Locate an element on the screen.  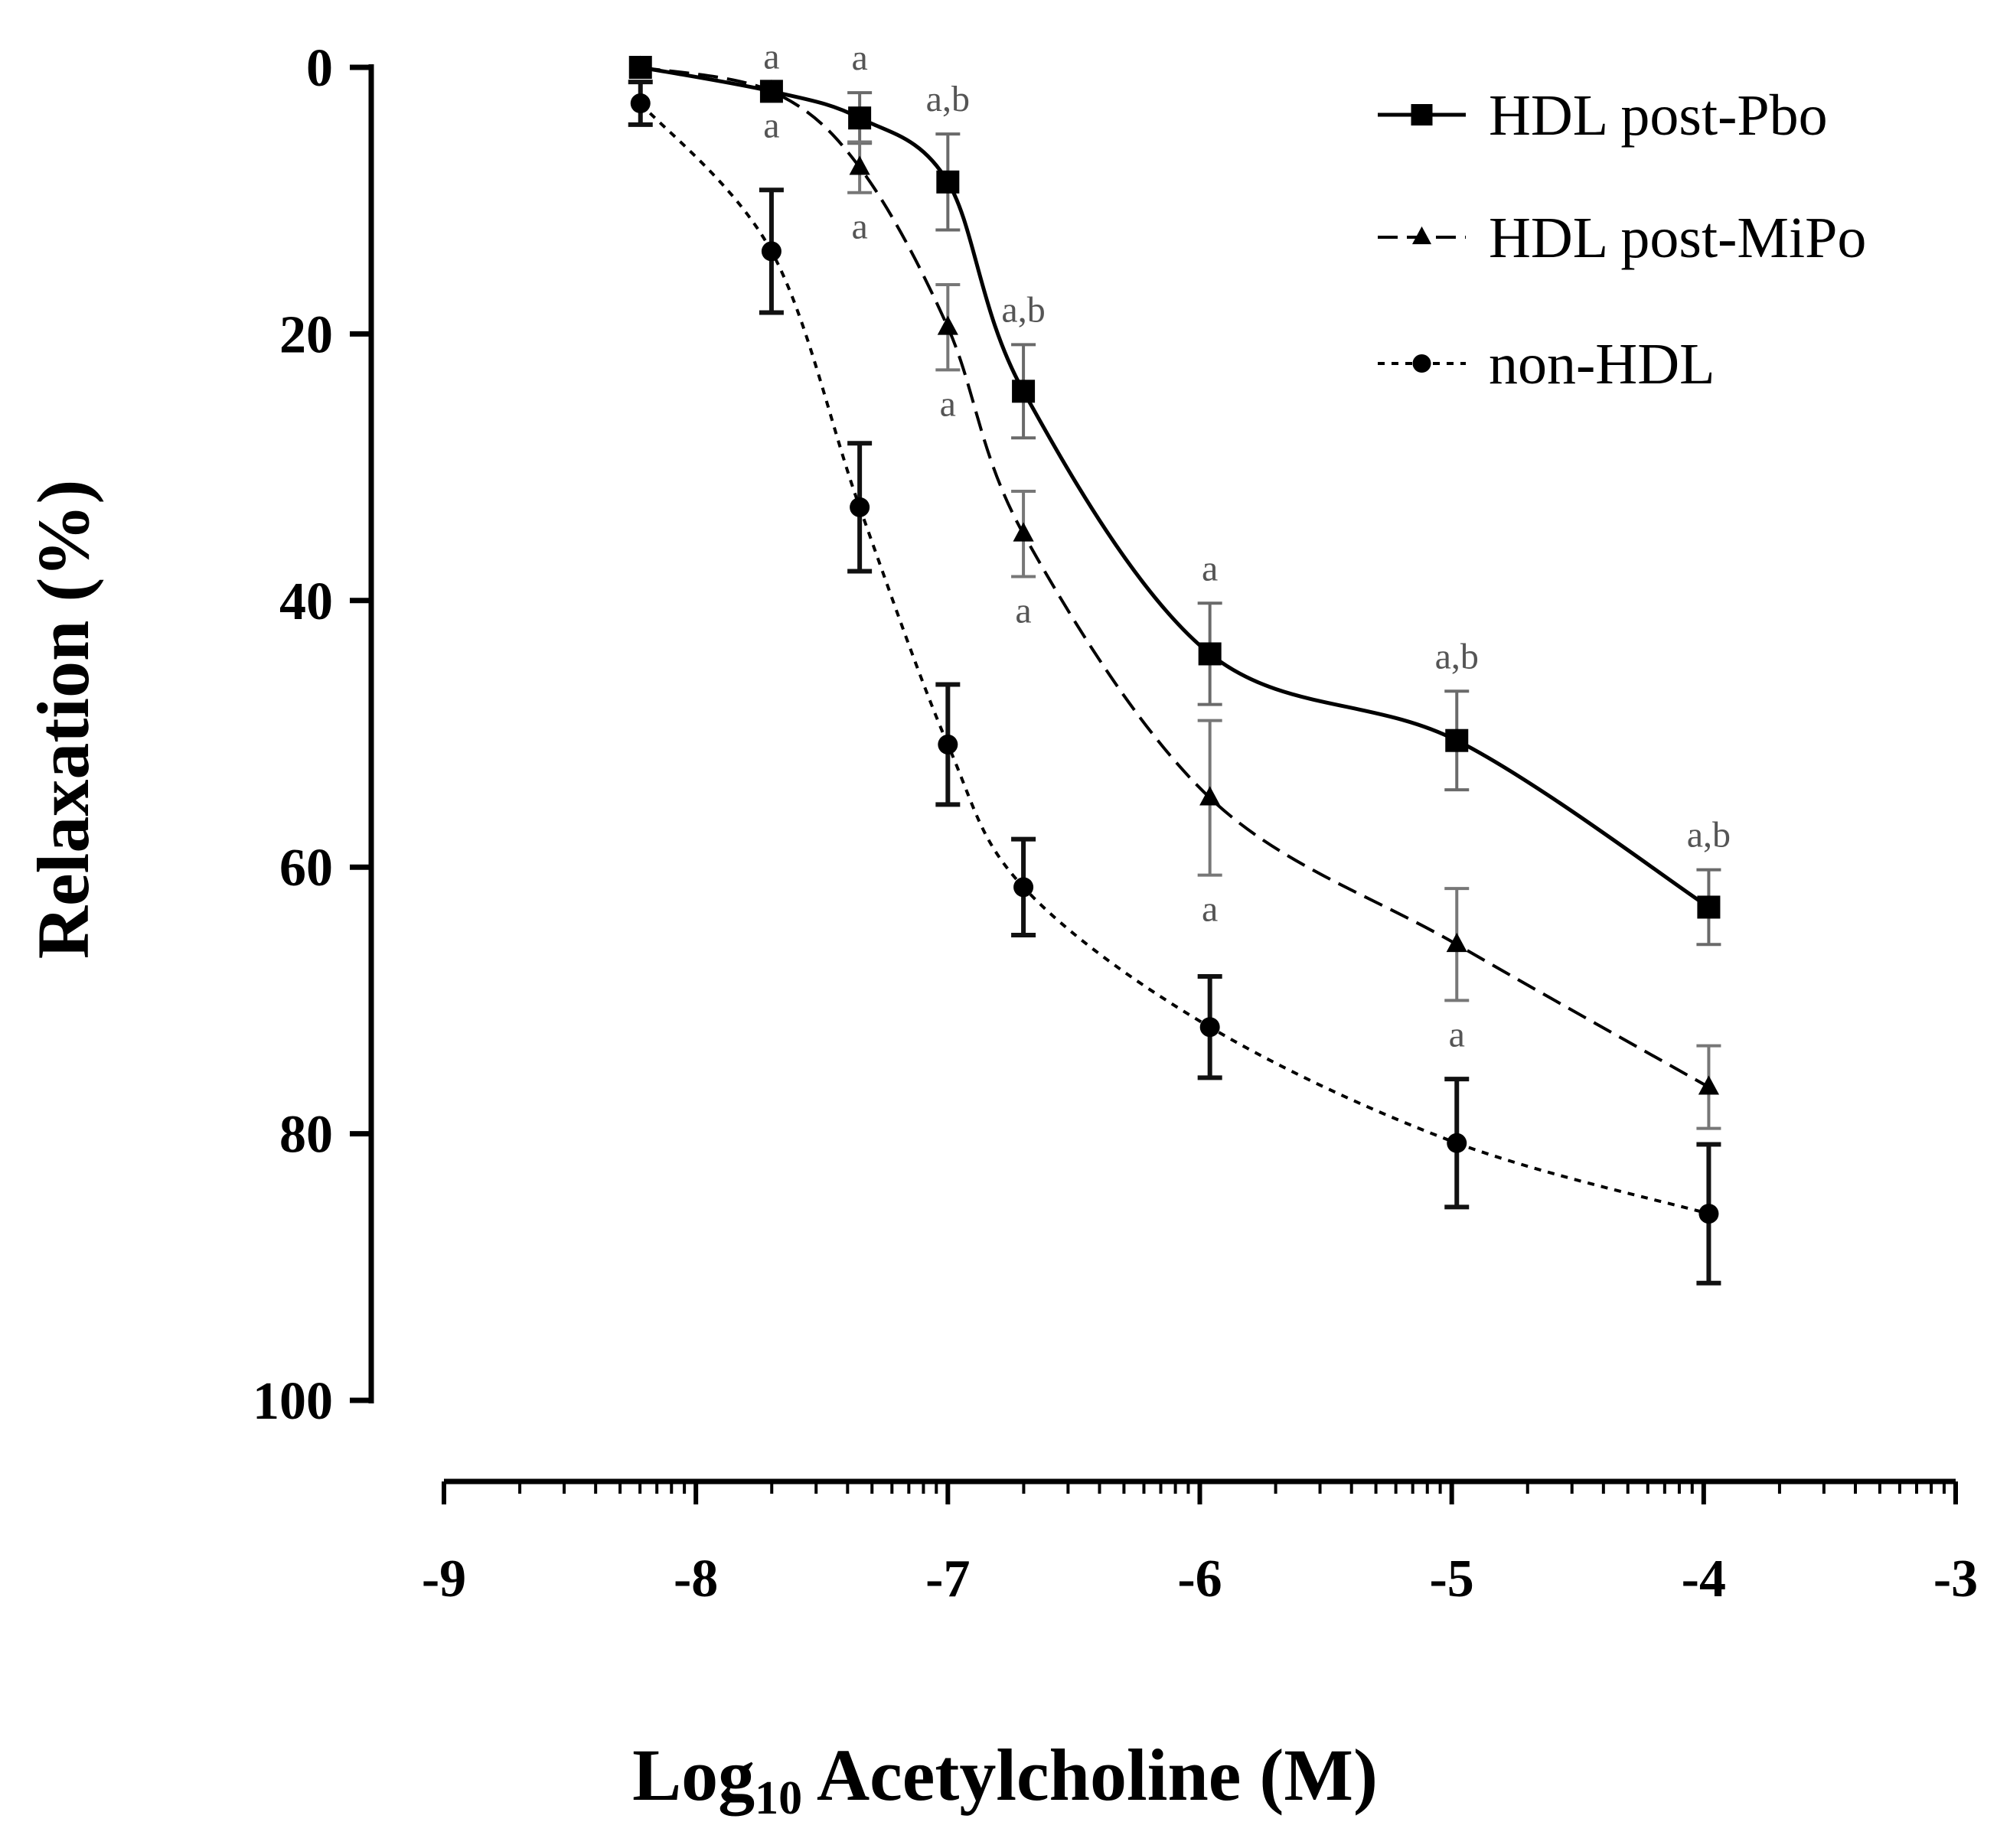
legend-item: HDL post-MiPo is located at coordinates (1622, 238).